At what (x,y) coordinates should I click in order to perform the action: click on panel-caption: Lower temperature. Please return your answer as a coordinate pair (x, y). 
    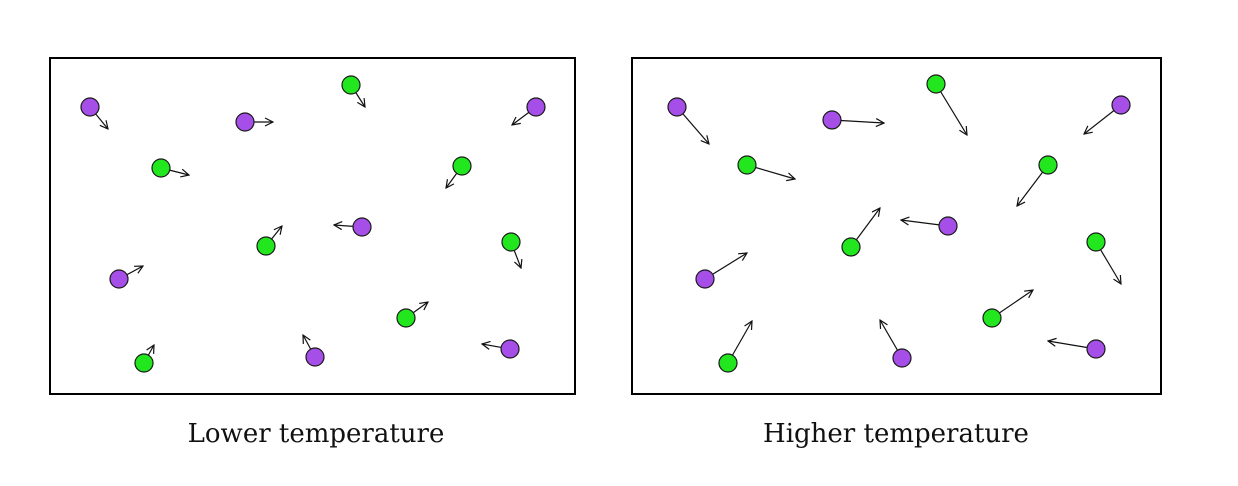
    Looking at the image, I should click on (316, 434).